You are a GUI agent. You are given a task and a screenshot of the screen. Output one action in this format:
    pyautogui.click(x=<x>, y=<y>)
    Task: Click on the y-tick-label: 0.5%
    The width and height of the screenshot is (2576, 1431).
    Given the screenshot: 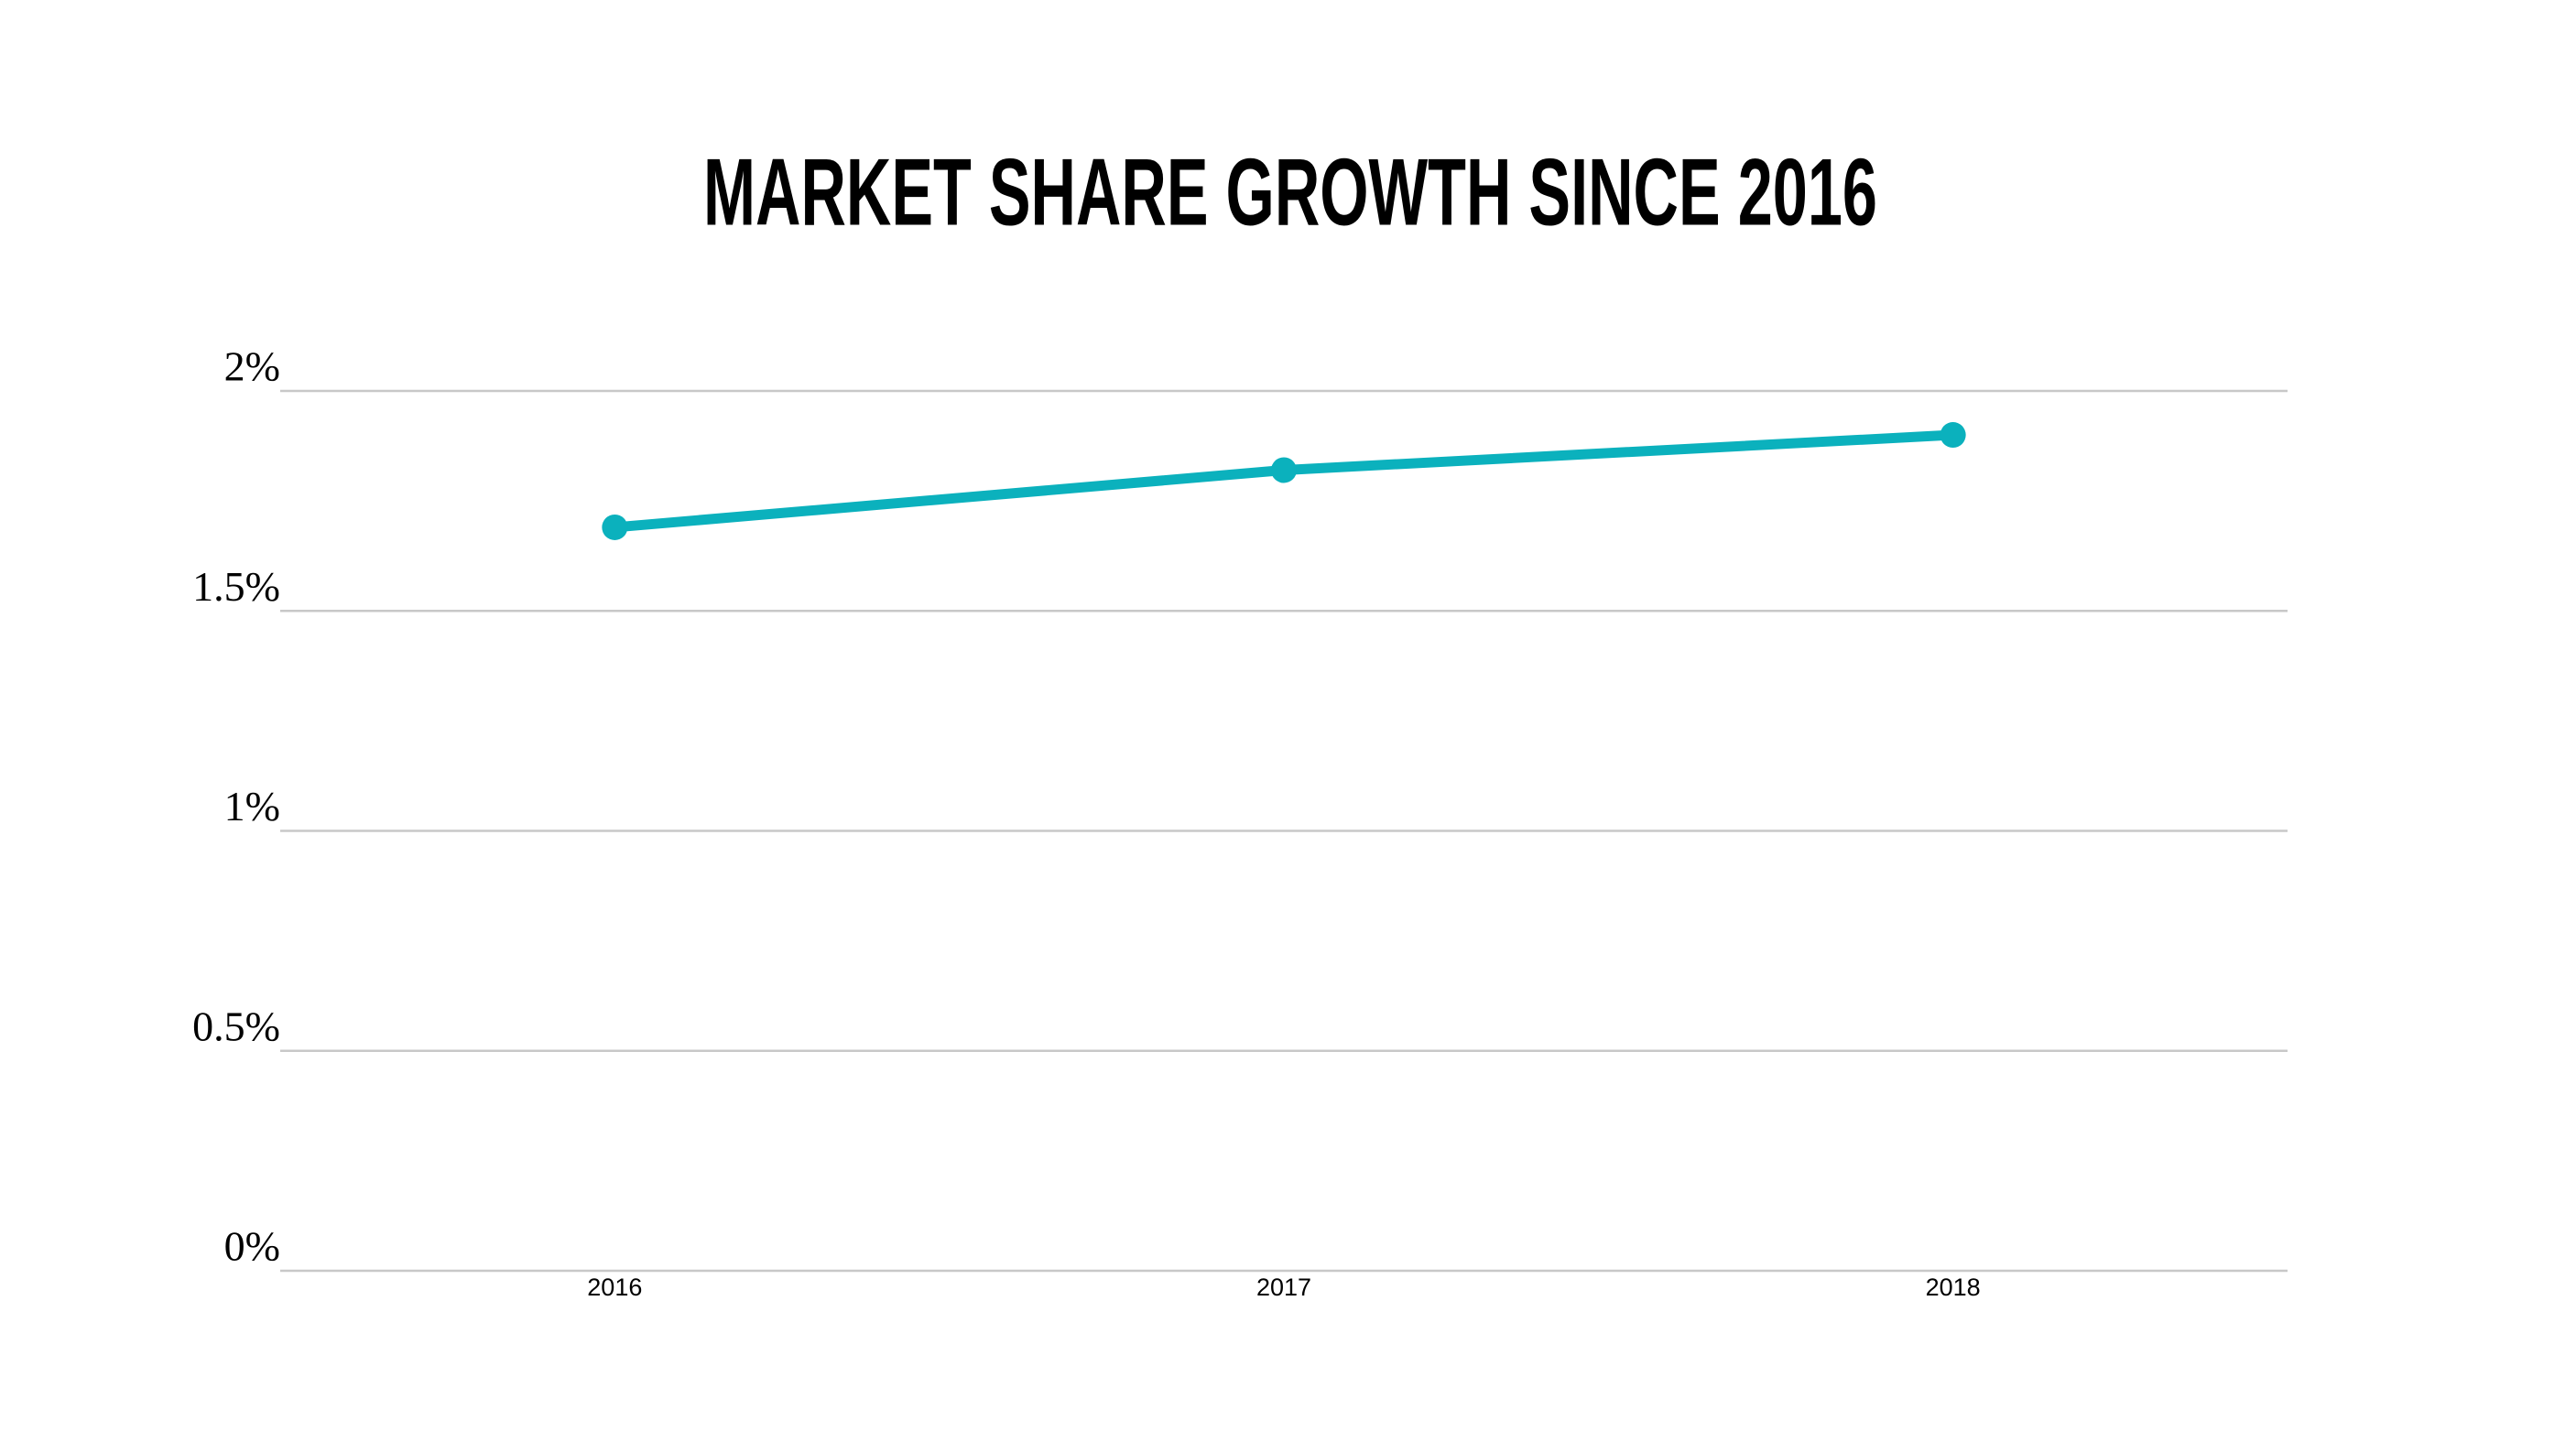 What is the action you would take?
    pyautogui.click(x=236, y=1026)
    